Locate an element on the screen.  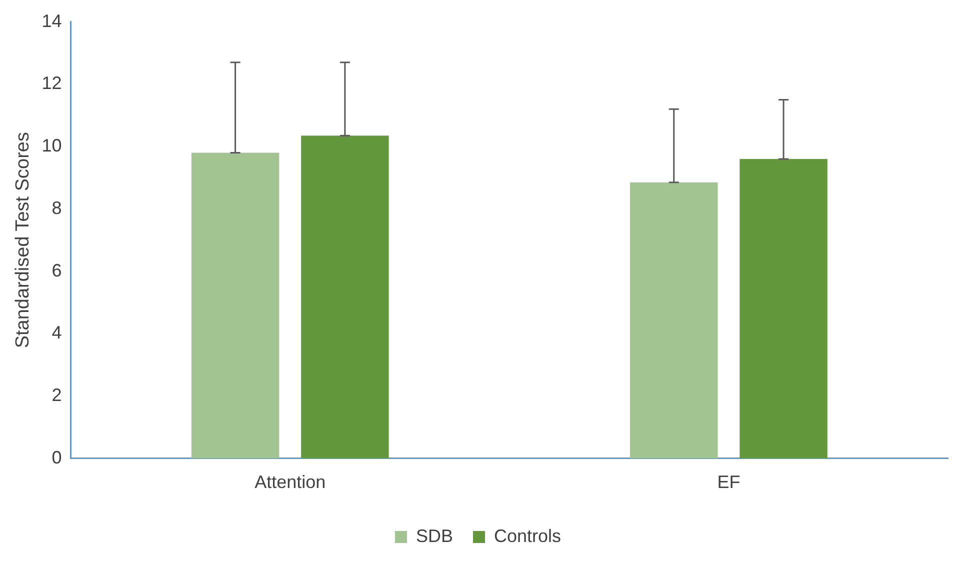
y-tick-label: 12 is located at coordinates (52, 83).